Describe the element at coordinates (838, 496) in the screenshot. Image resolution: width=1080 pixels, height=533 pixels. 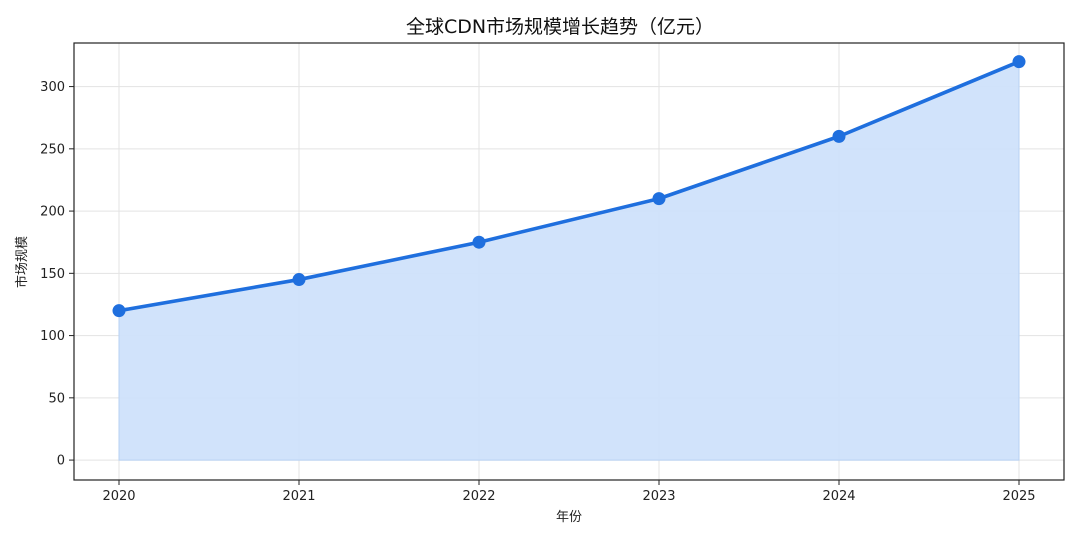
I see `x-tick-label: 2024` at that location.